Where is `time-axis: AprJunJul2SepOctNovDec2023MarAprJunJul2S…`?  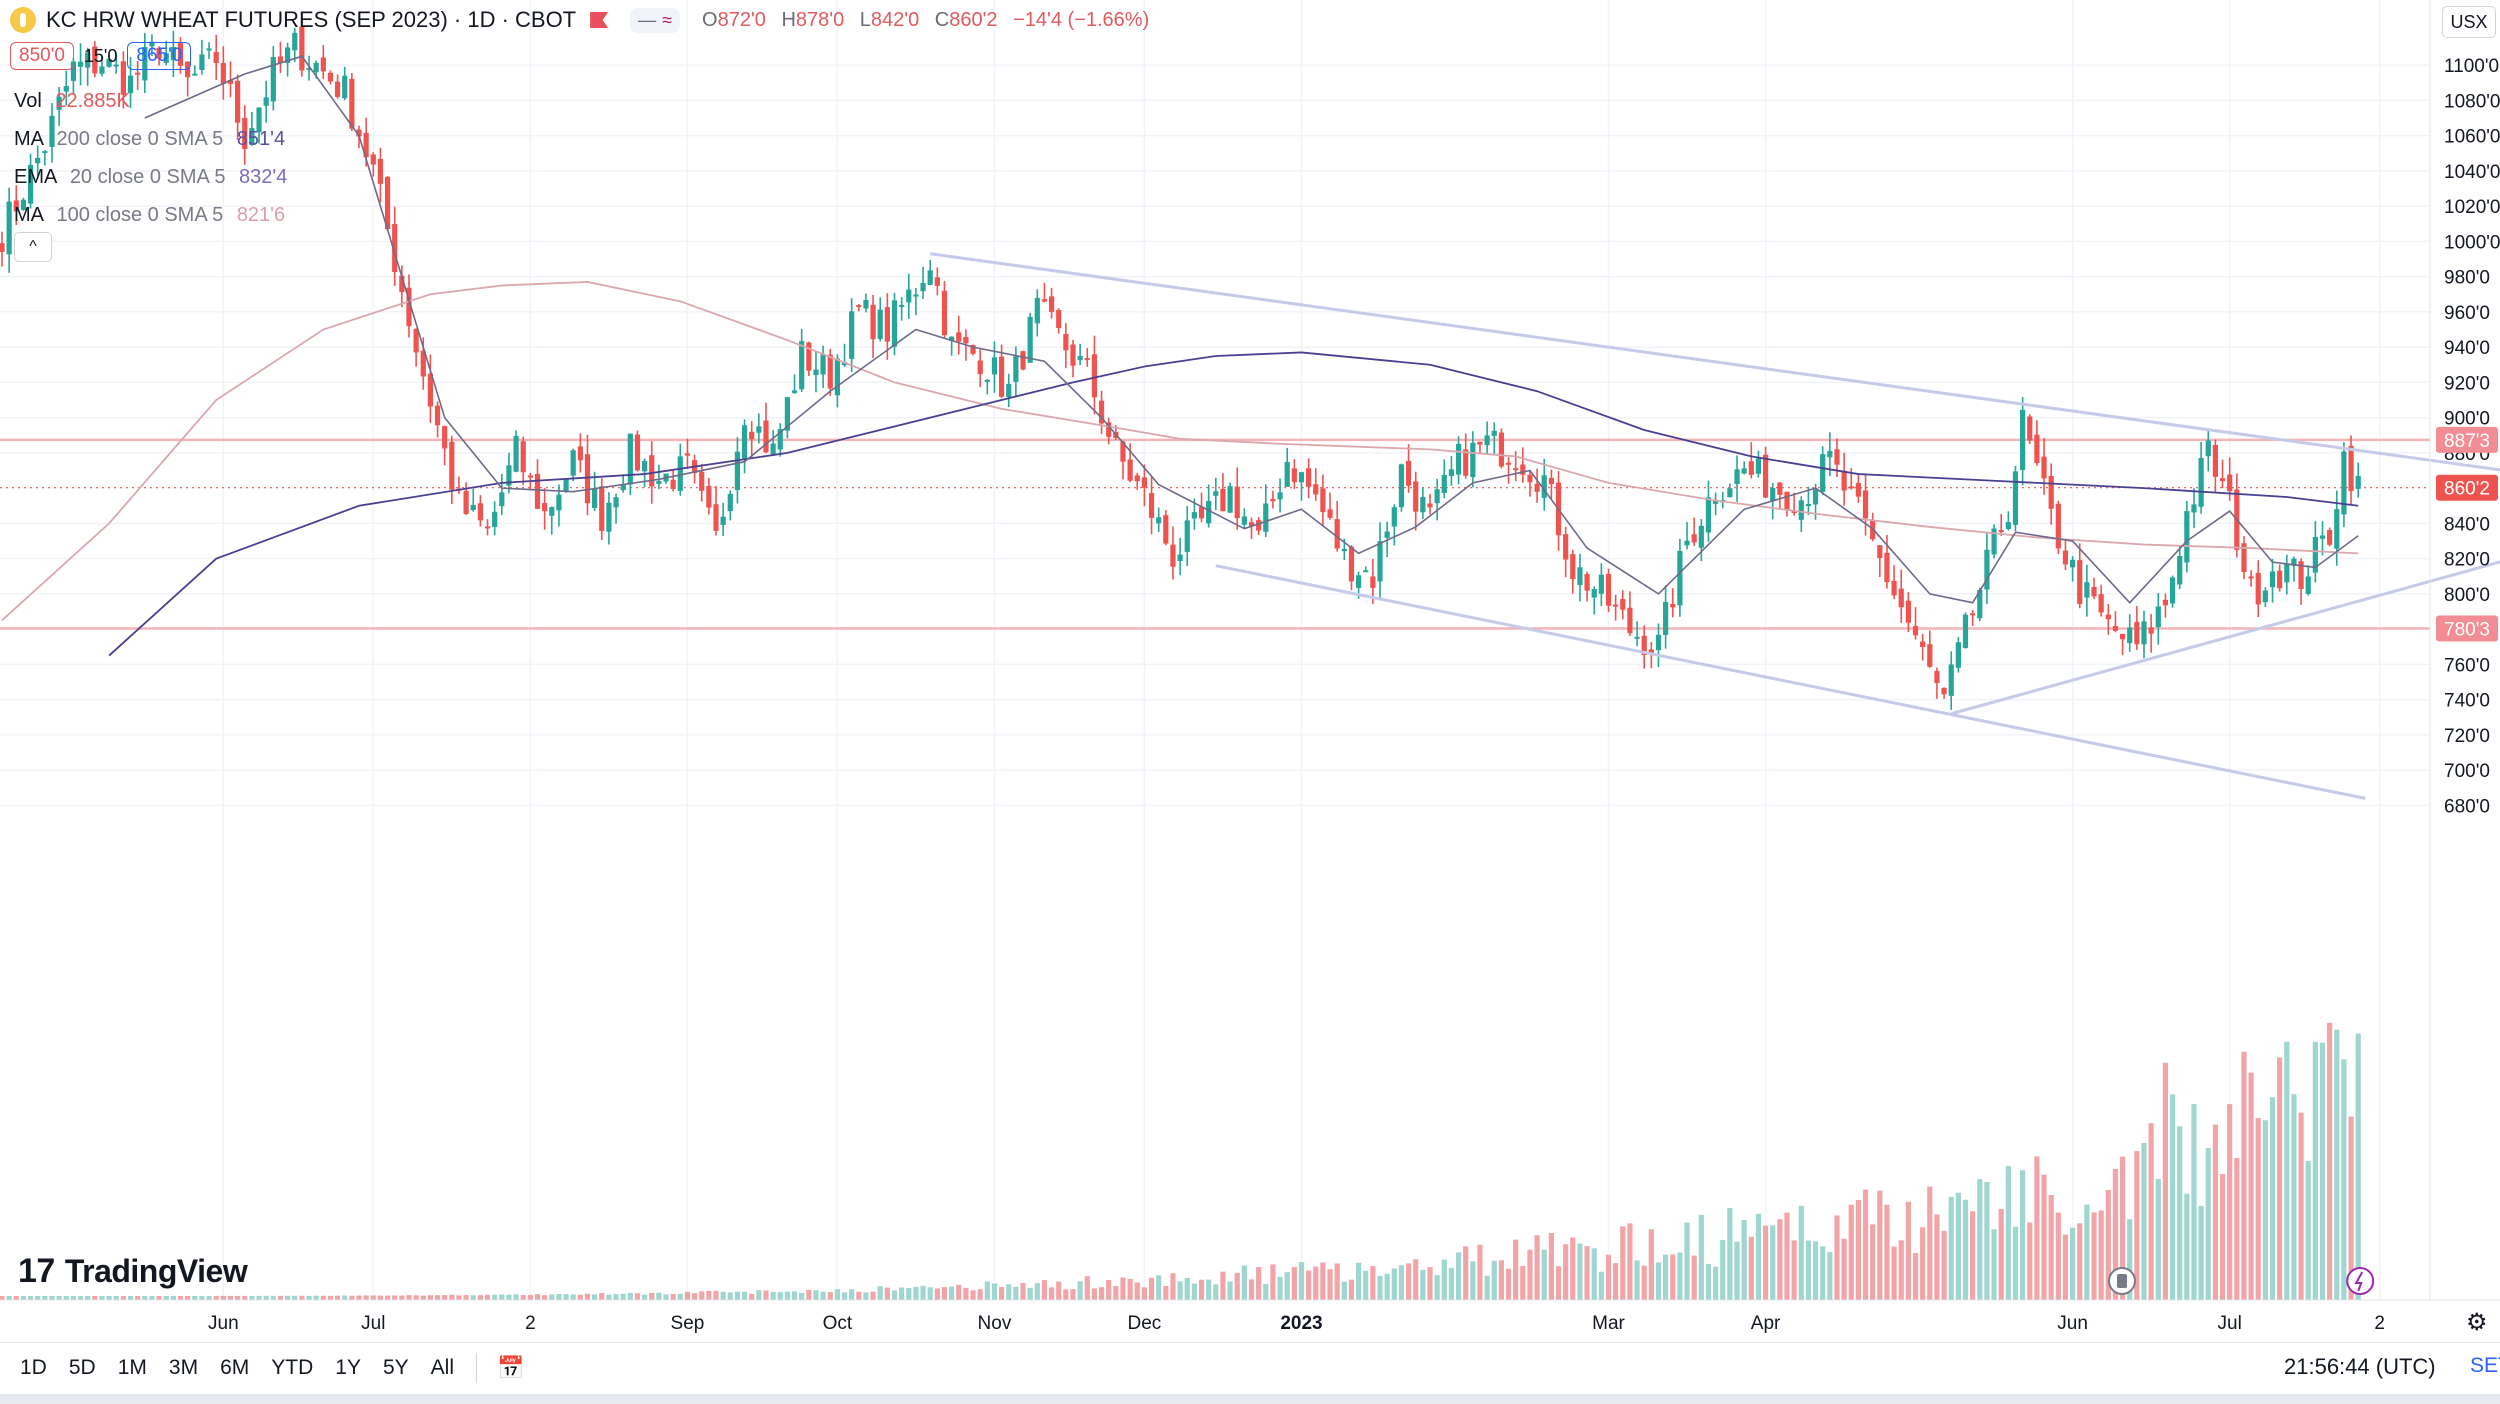 time-axis: AprJunJul2SepOctNovDec2023MarAprJunJul2S… is located at coordinates (1250, 1316).